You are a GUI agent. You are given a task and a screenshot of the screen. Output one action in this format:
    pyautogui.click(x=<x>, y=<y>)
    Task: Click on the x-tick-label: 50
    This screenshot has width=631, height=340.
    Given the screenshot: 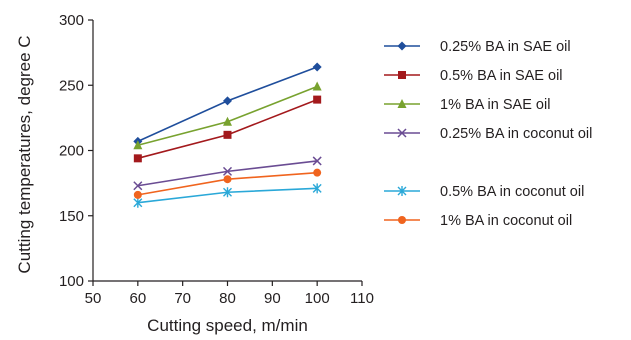 What is the action you would take?
    pyautogui.click(x=93, y=298)
    